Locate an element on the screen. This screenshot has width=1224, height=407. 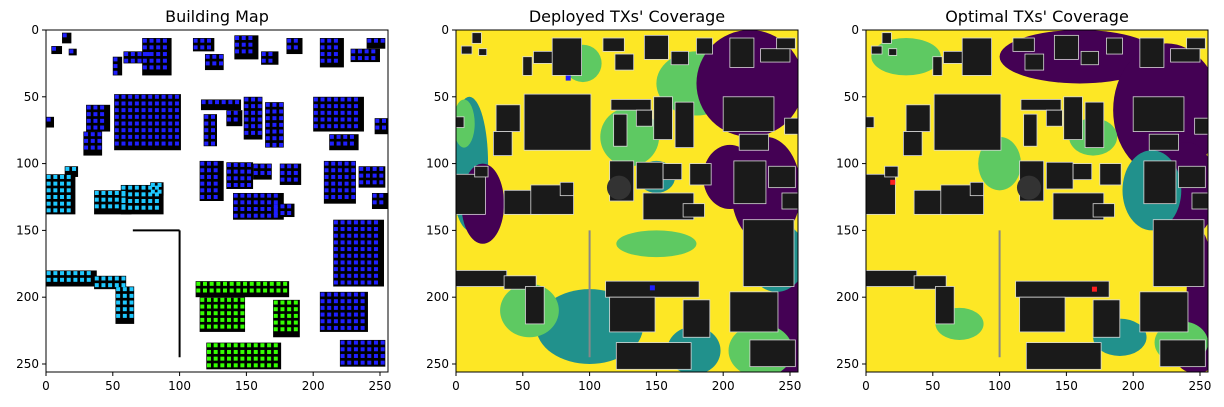
x-tick-label: 150 is located at coordinates (1066, 386).